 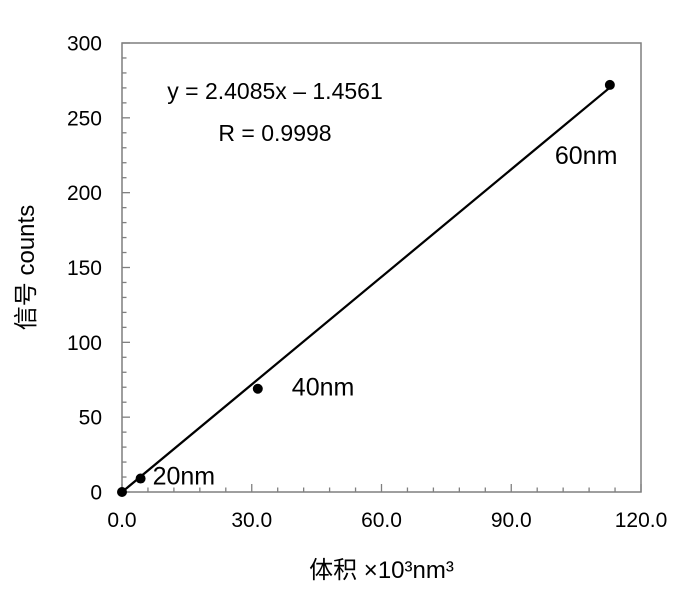 What do you see at coordinates (381, 570) in the screenshot?
I see `x-axis-title: 体积 ×10³nm³` at bounding box center [381, 570].